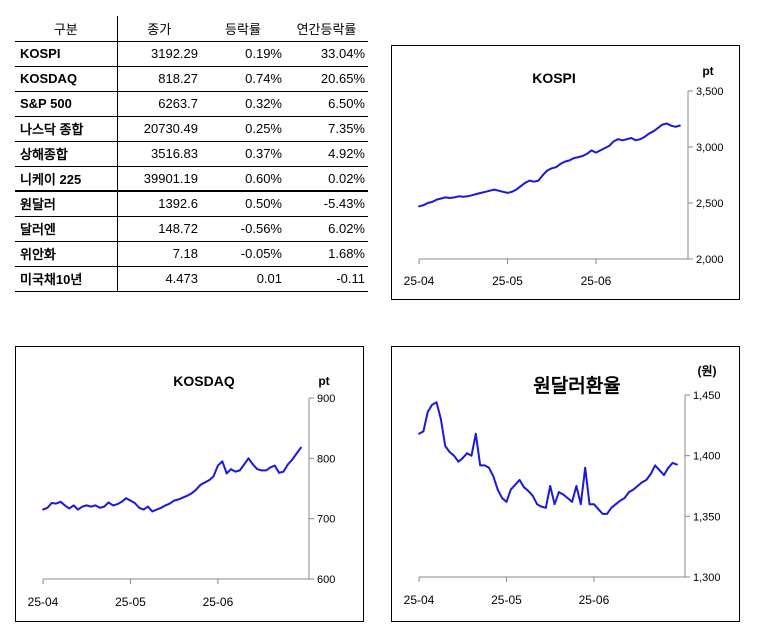 This screenshot has width=758, height=639. I want to click on row-ytd: 0.02%, so click(326, 179).